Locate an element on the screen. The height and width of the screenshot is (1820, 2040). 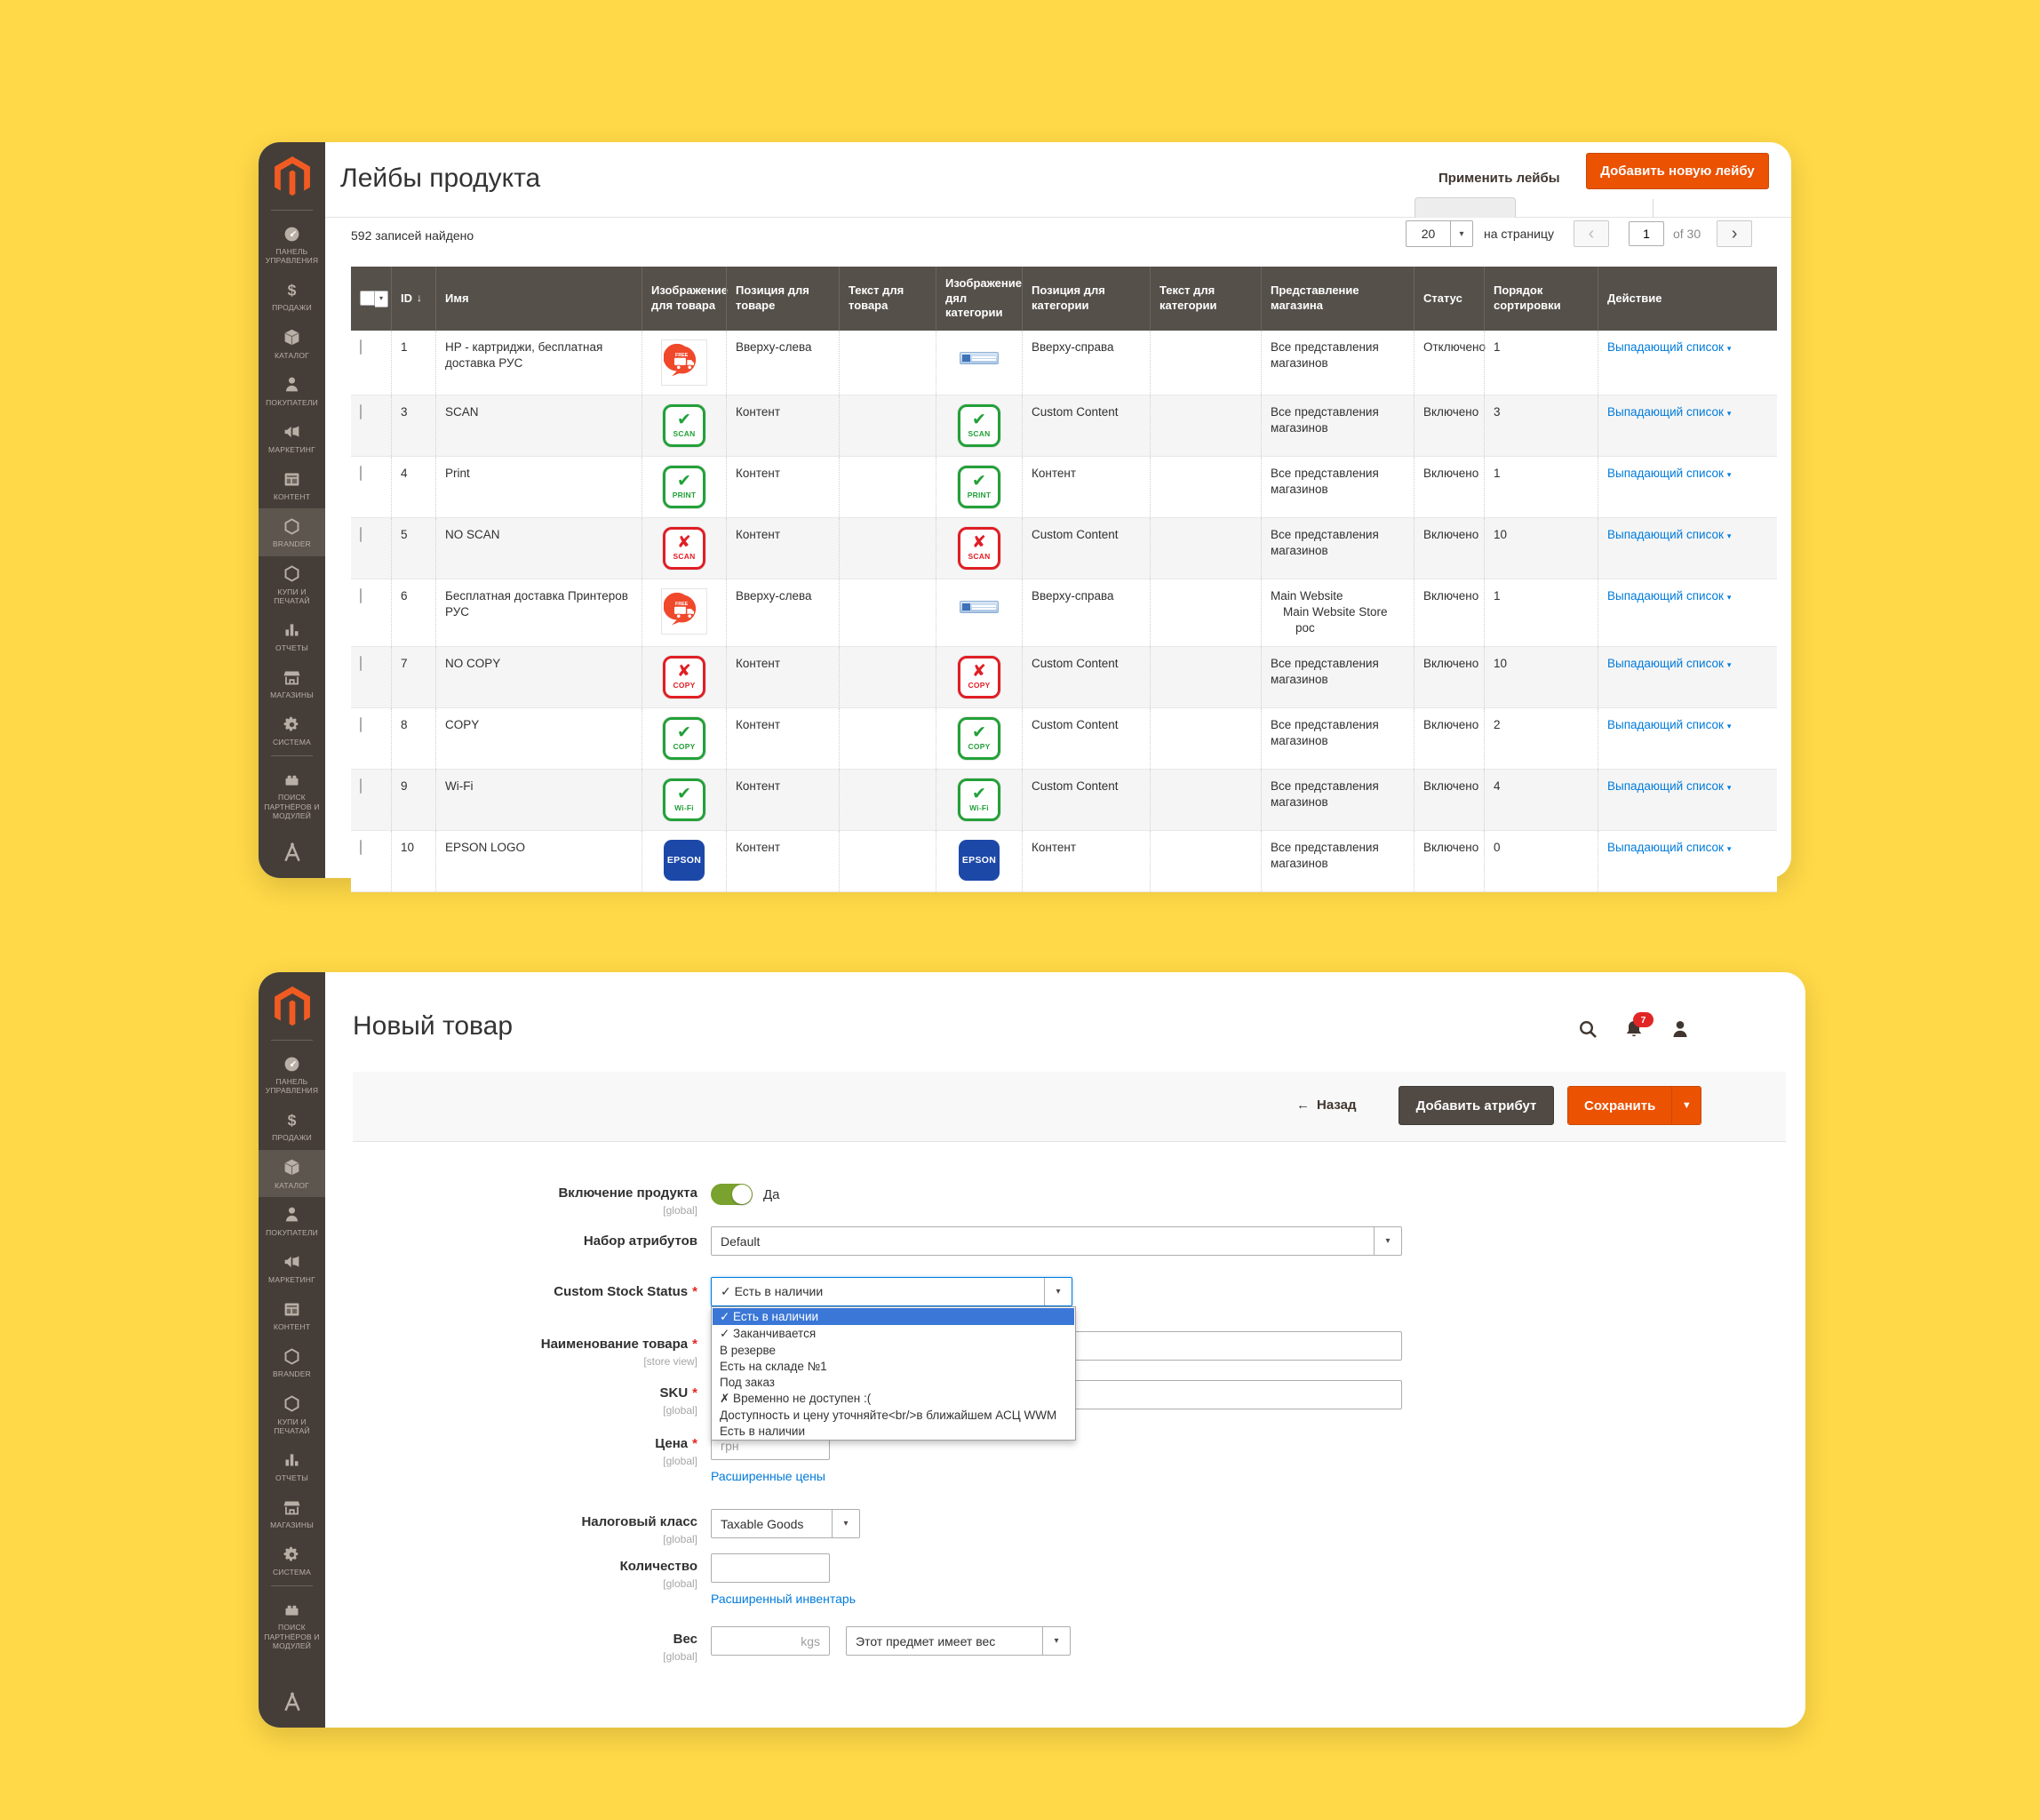
price-currency-label: грн is located at coordinates (730, 1445).